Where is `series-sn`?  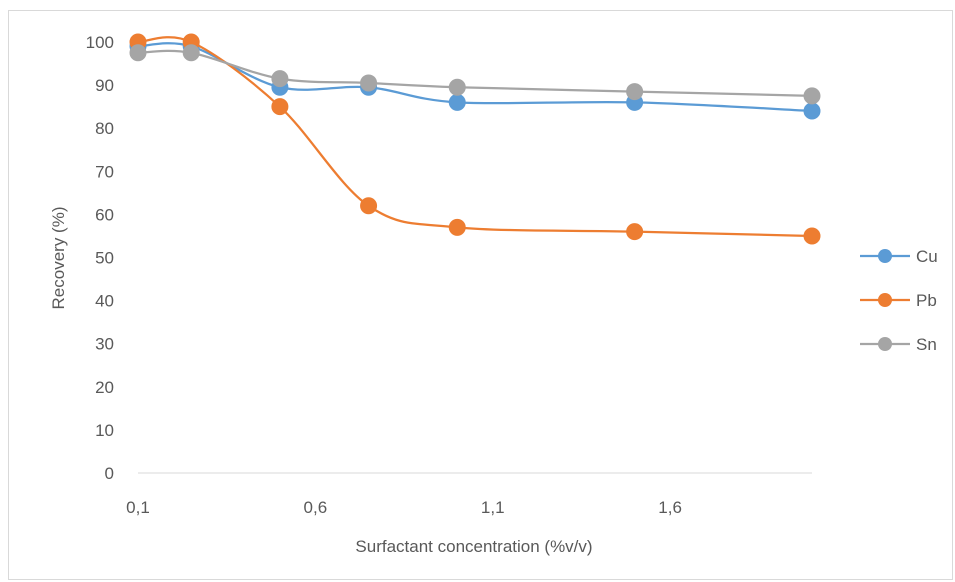 series-sn is located at coordinates (475, 74).